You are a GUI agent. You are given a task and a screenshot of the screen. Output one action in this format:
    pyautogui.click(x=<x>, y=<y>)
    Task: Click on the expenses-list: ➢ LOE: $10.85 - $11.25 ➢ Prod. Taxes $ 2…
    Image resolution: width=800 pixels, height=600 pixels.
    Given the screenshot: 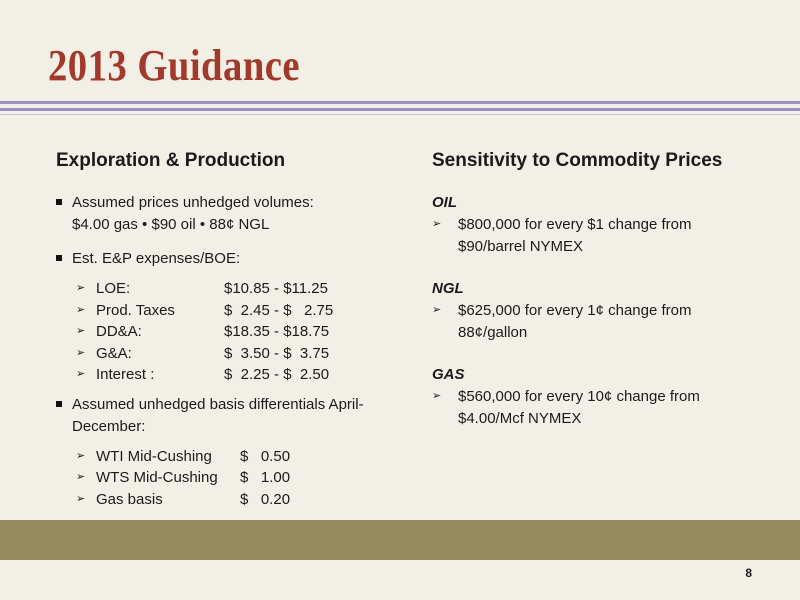 What is the action you would take?
    pyautogui.click(x=236, y=332)
    